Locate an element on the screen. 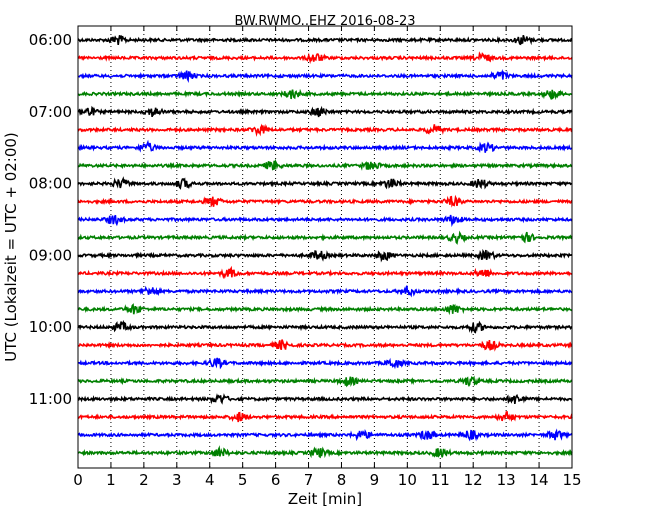  x-tick-label-9: 9 is located at coordinates (375, 480).